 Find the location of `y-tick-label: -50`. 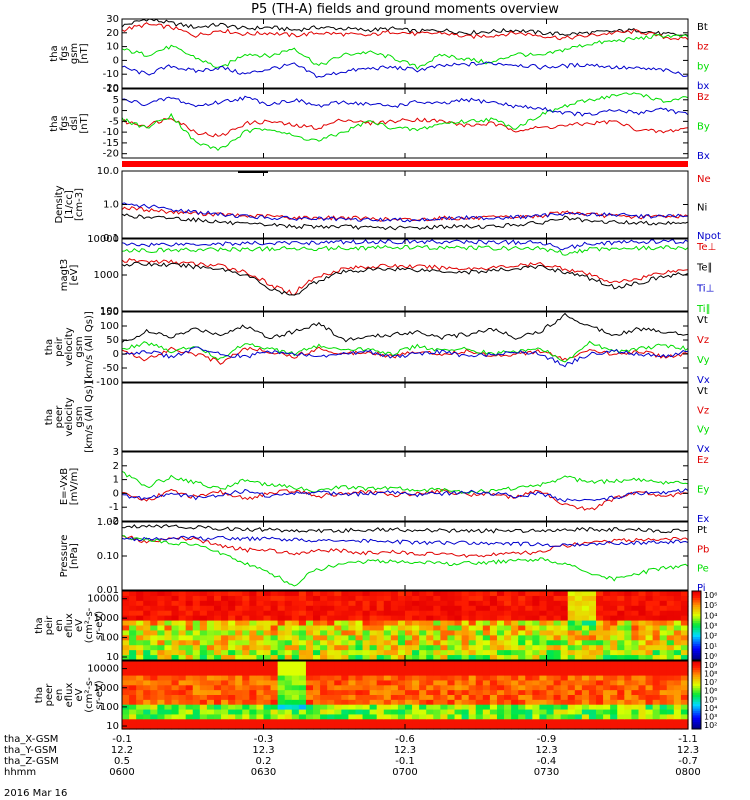

y-tick-label: -50 is located at coordinates (111, 368).